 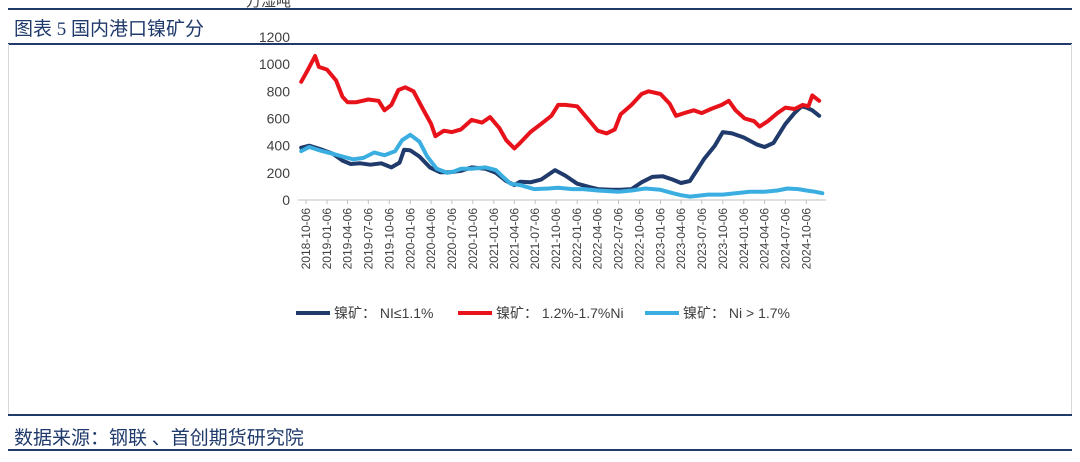 What do you see at coordinates (452, 239) in the screenshot?
I see `x-tick-label: 2020-07-06` at bounding box center [452, 239].